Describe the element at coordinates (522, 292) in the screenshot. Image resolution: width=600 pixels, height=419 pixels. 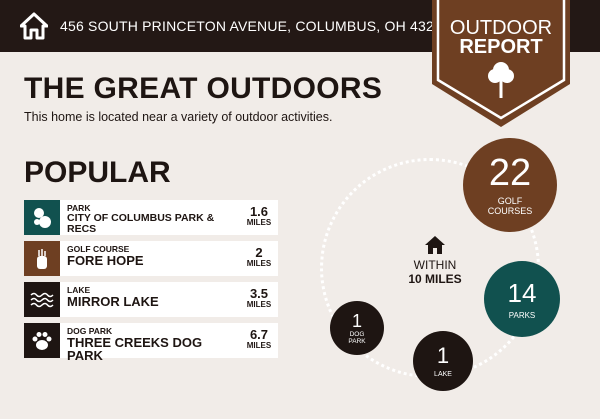
I see `parks-count: 14` at that location.